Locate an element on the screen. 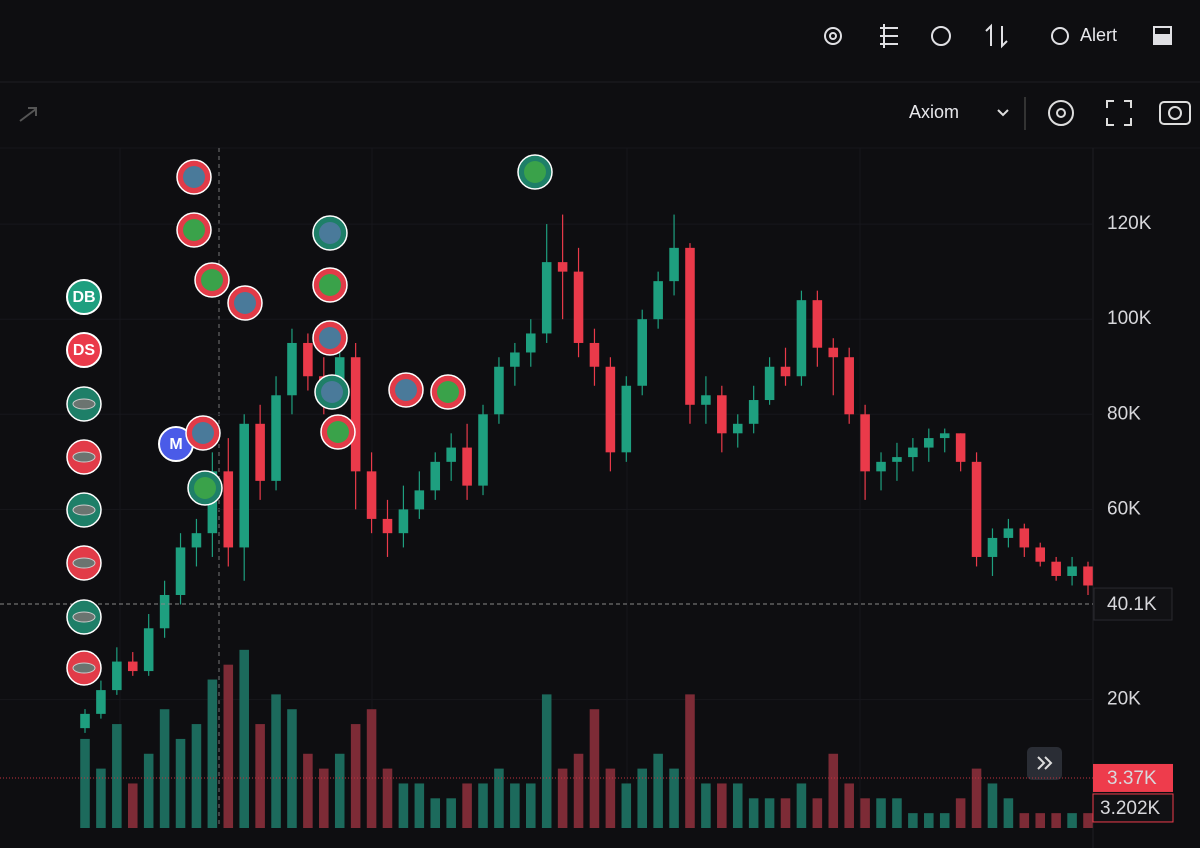 This screenshot has width=1200, height=848. y-tick-label: 20K is located at coordinates (1124, 699).